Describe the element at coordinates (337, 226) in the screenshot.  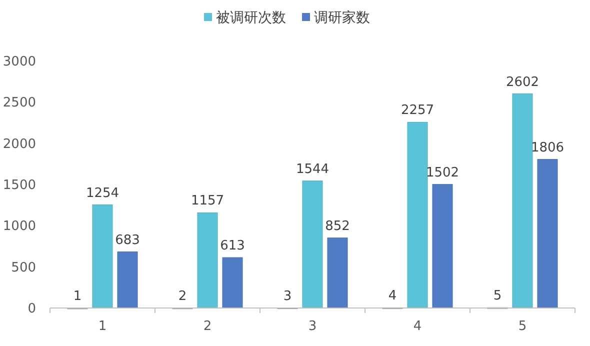
I see `data-label: 852` at that location.